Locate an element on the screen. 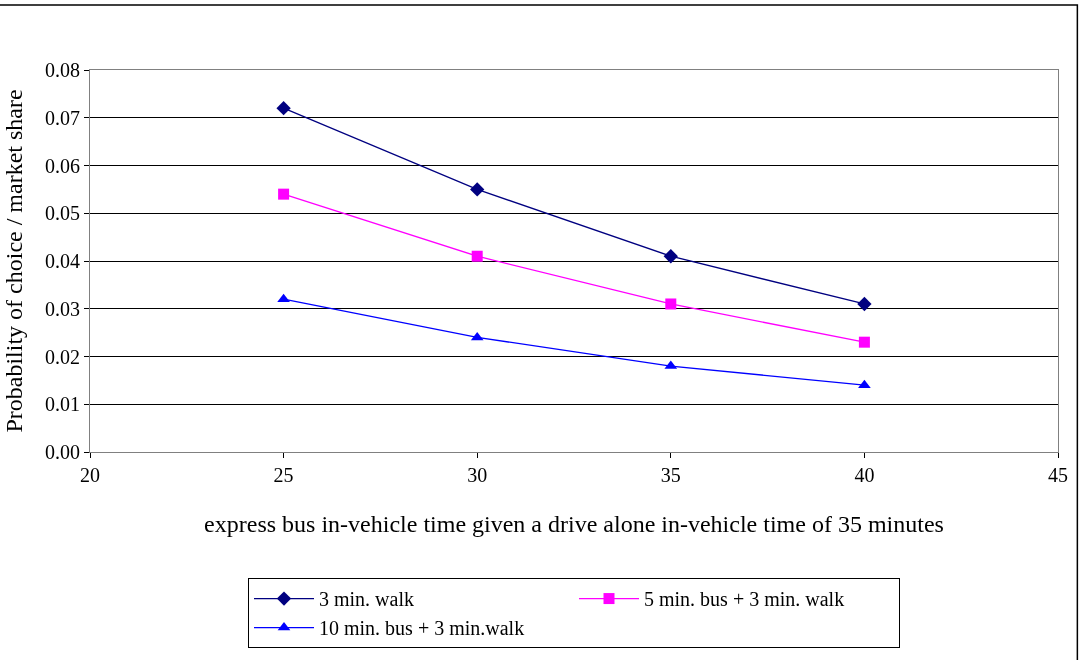 The height and width of the screenshot is (660, 1080). y-axis-title: Probability of choice / market share is located at coordinates (14, 261).